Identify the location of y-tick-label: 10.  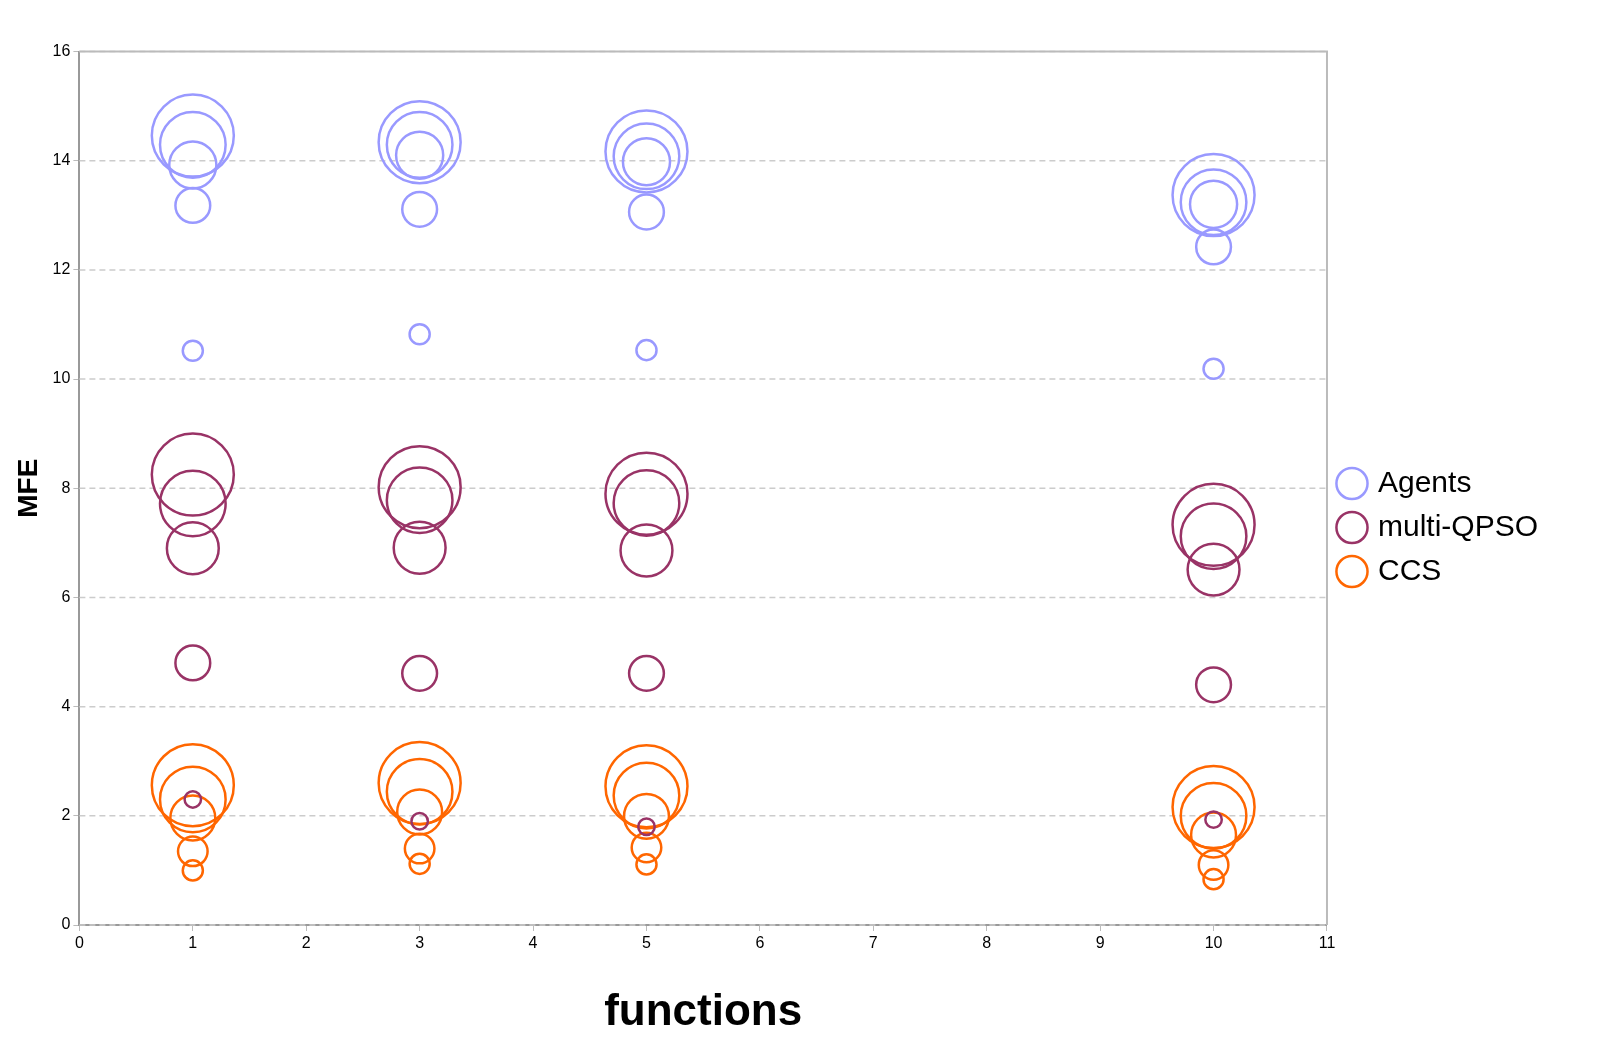
(61, 378).